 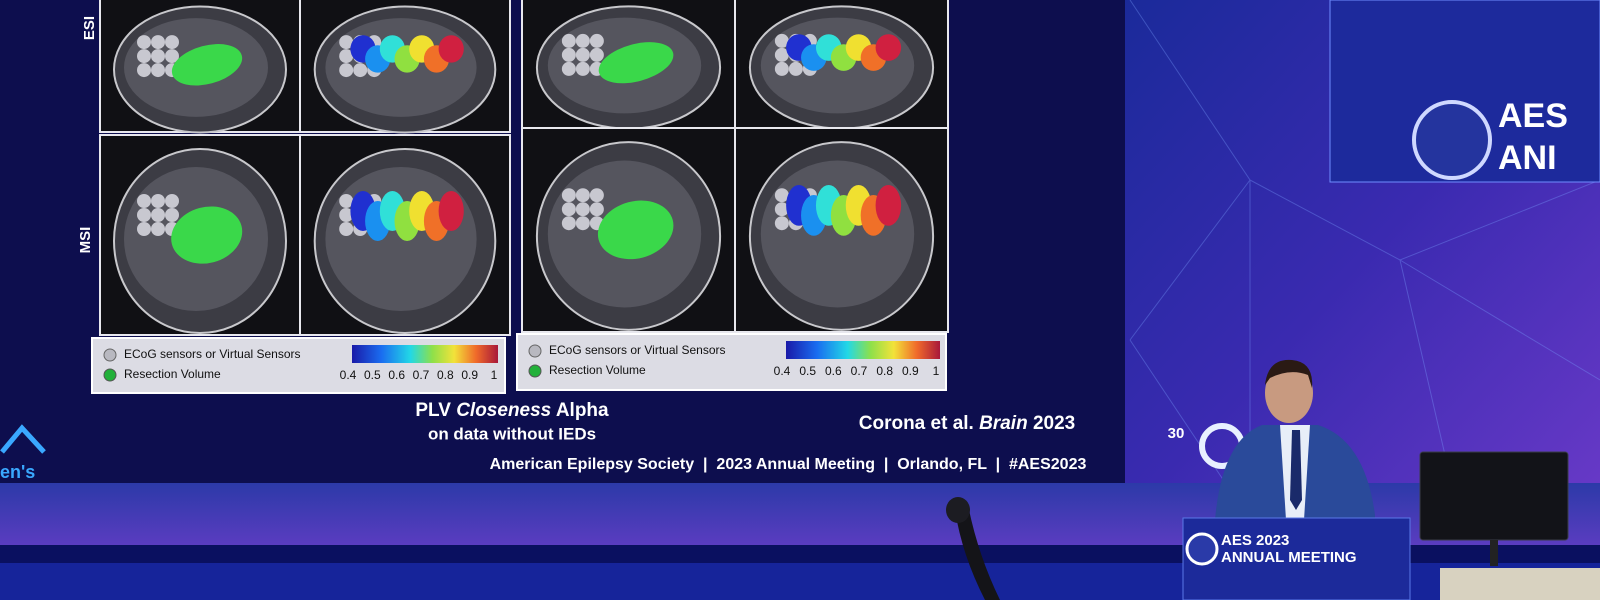 What do you see at coordinates (1289, 557) in the screenshot?
I see `podium-line2: ANNUAL MEETING` at bounding box center [1289, 557].